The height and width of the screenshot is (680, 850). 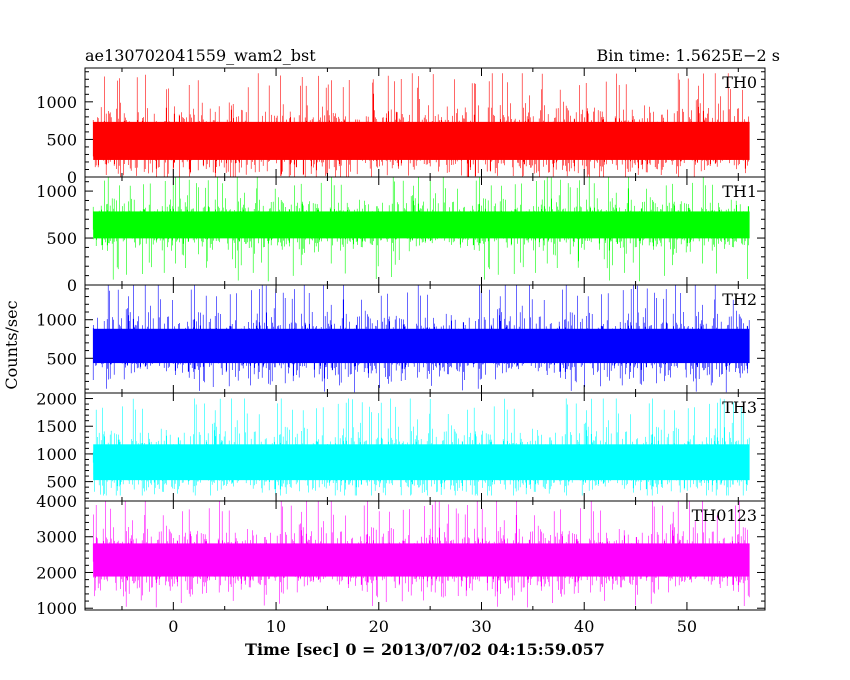 What do you see at coordinates (56, 191) in the screenshot?
I see `y-tick-label-TH1: 1000` at bounding box center [56, 191].